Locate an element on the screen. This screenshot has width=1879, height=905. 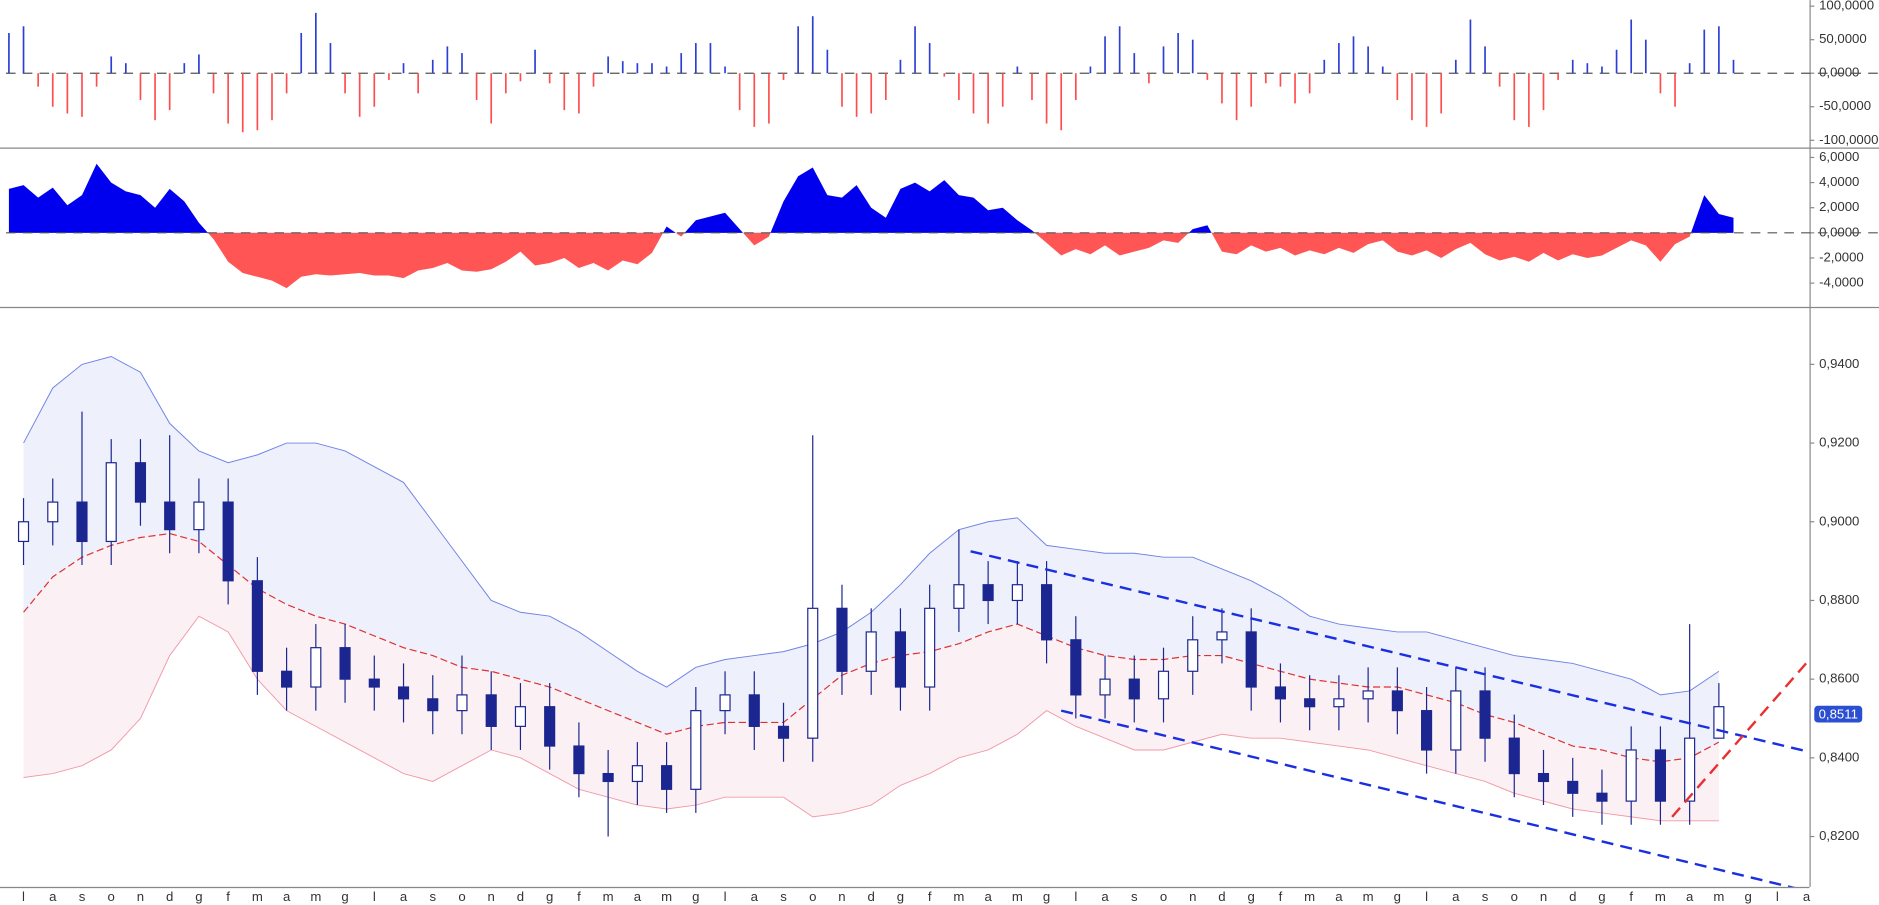
y-tick-label: 4,0000 is located at coordinates (1839, 181).